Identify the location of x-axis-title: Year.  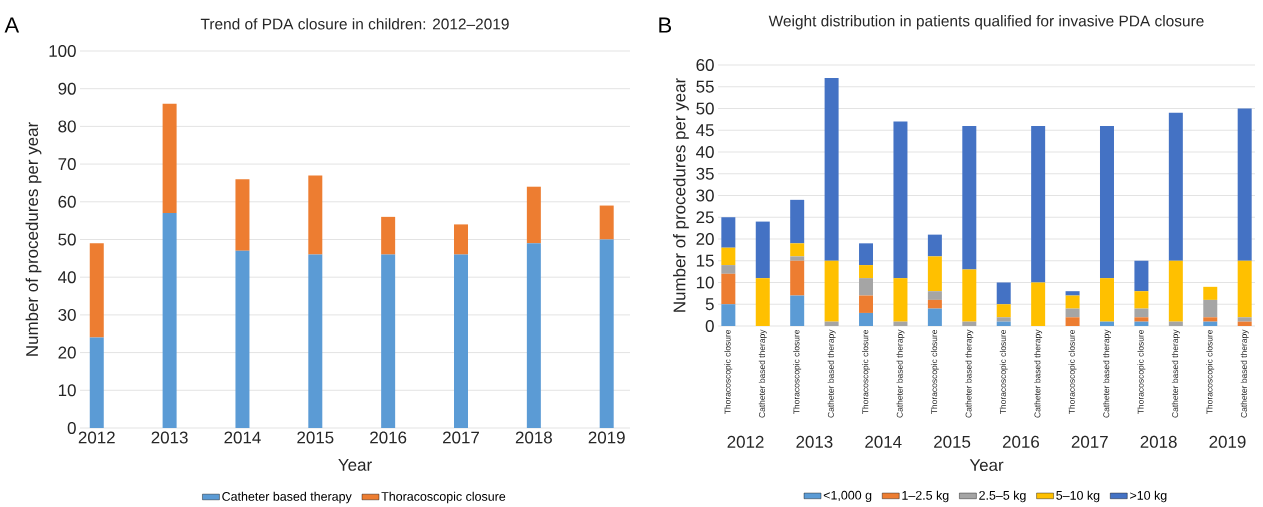
(986, 465).